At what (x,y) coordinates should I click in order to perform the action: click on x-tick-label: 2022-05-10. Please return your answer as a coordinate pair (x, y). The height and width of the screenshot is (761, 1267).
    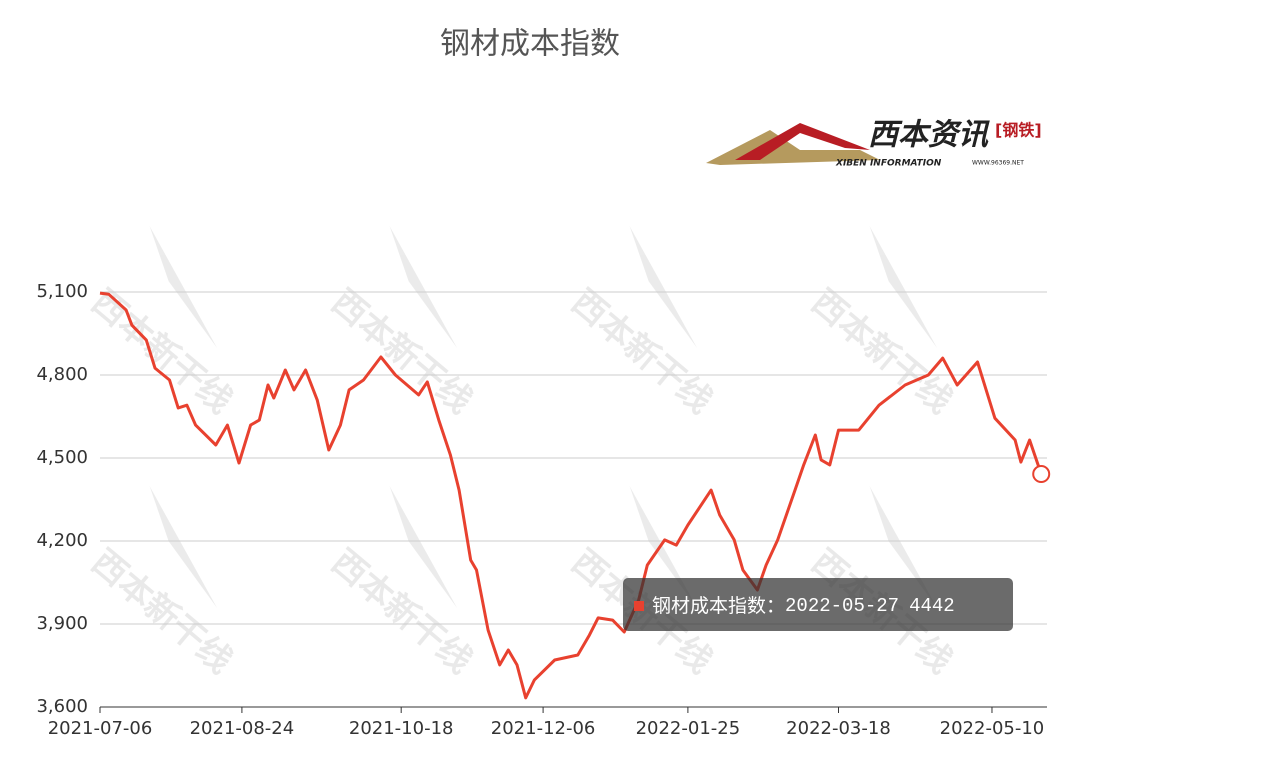
    Looking at the image, I should click on (992, 728).